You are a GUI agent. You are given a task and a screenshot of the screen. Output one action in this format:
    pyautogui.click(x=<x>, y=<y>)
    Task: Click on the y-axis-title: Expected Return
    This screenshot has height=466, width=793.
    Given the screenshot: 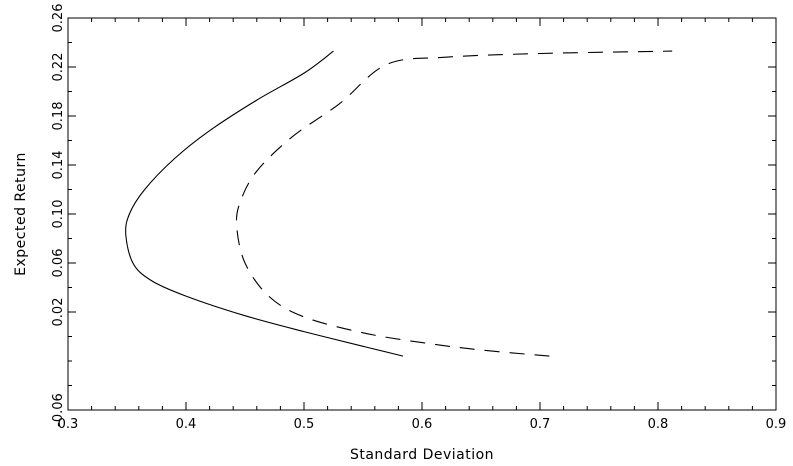 What is the action you would take?
    pyautogui.click(x=21, y=214)
    